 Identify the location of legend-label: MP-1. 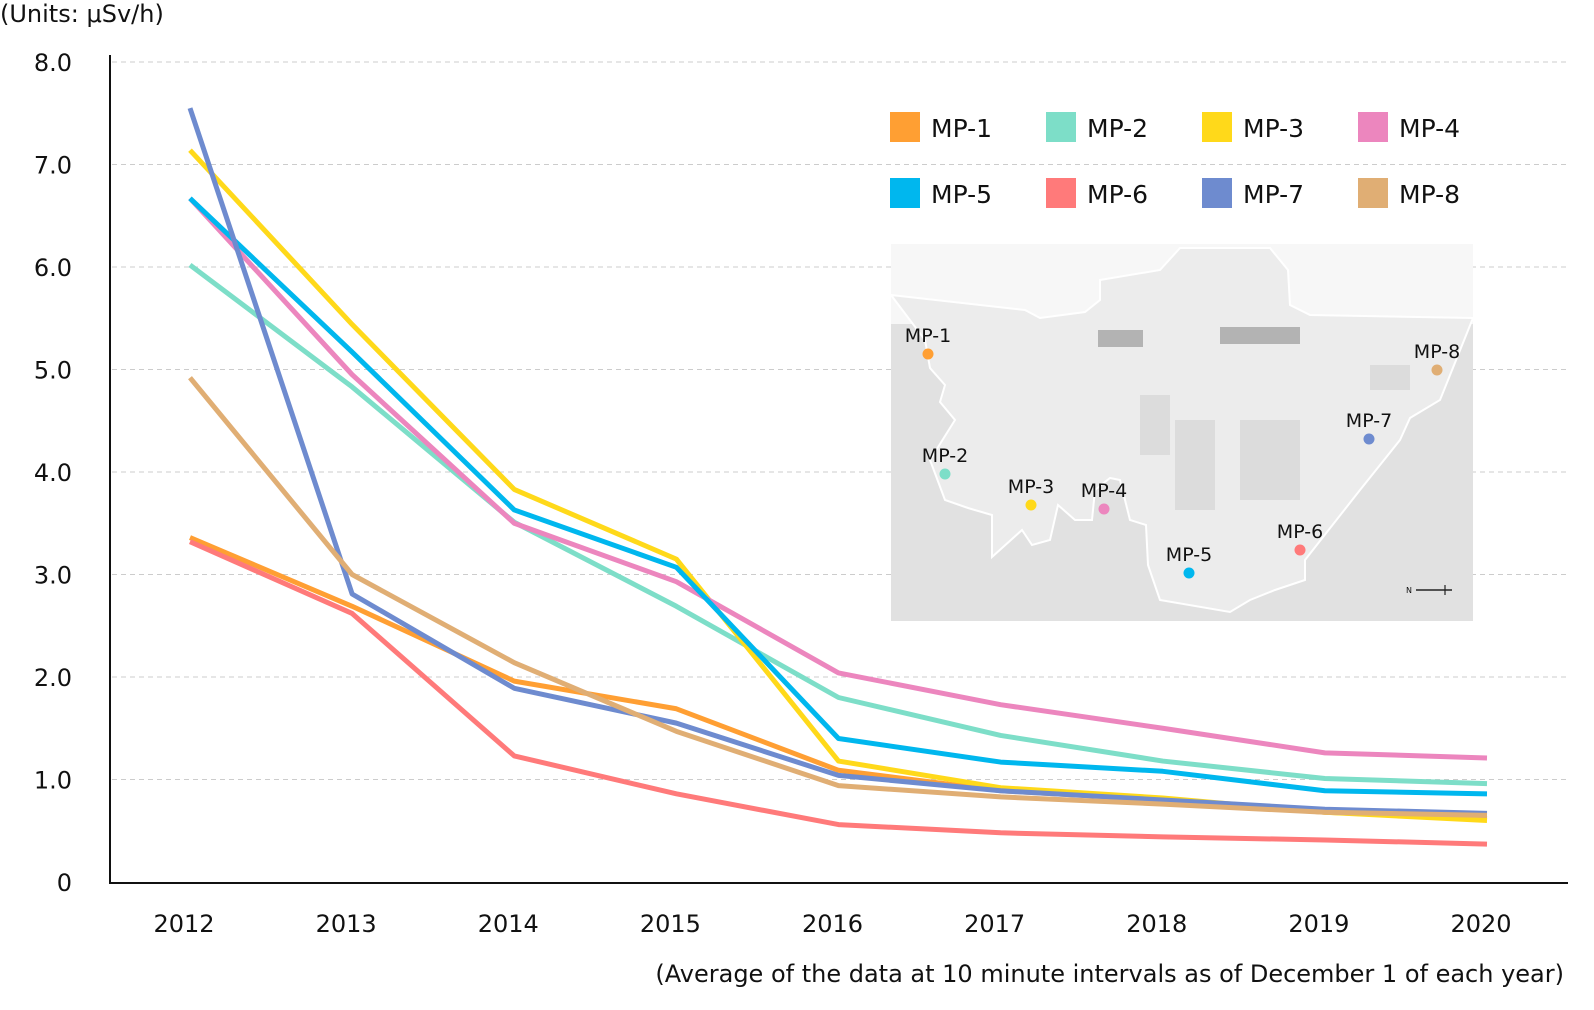
(961, 128).